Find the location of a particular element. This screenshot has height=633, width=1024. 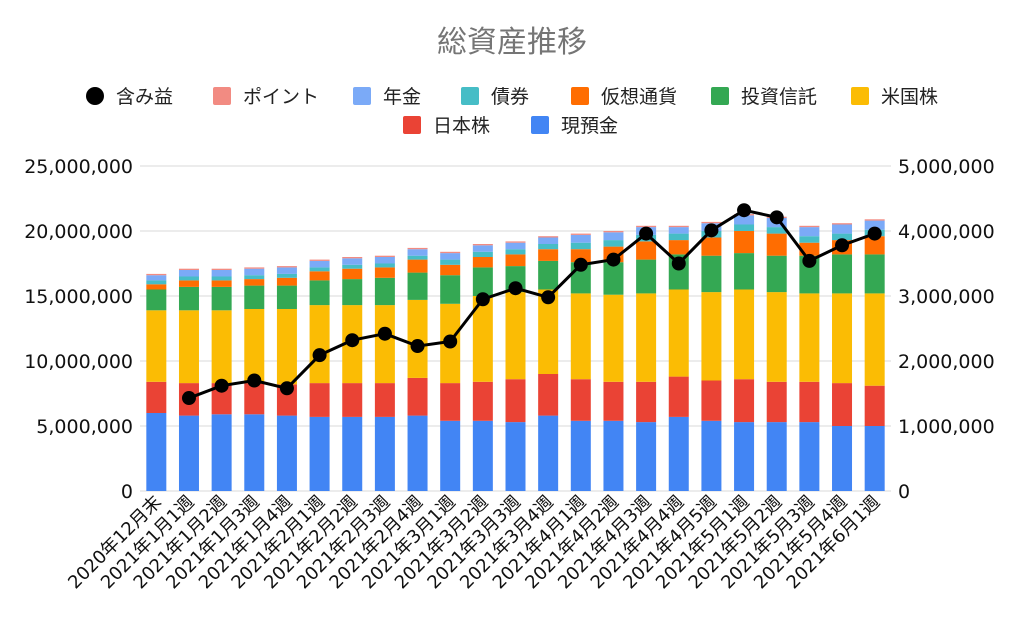

y-left-tick-label: 5,000,000 is located at coordinates (84, 427).